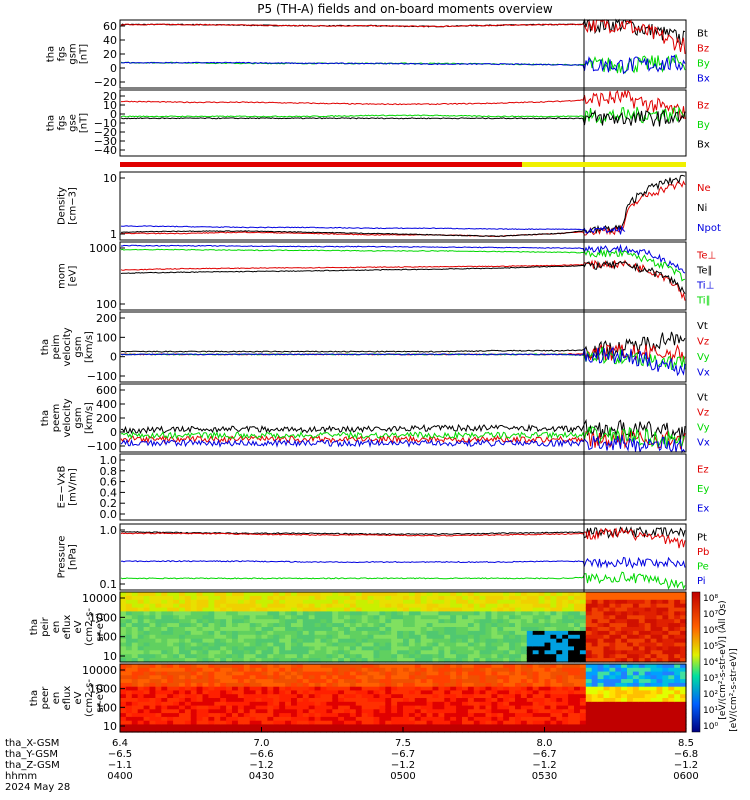 The image size is (750, 800). What do you see at coordinates (403, 532) in the screenshot?
I see `series-line-Pt` at bounding box center [403, 532].